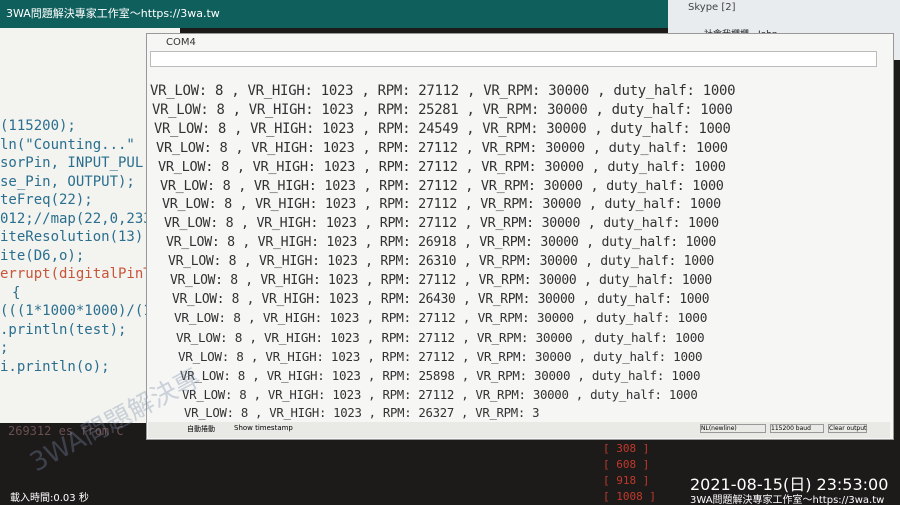  What do you see at coordinates (626, 464) in the screenshot?
I see `console-size: [ 608 ]` at bounding box center [626, 464].